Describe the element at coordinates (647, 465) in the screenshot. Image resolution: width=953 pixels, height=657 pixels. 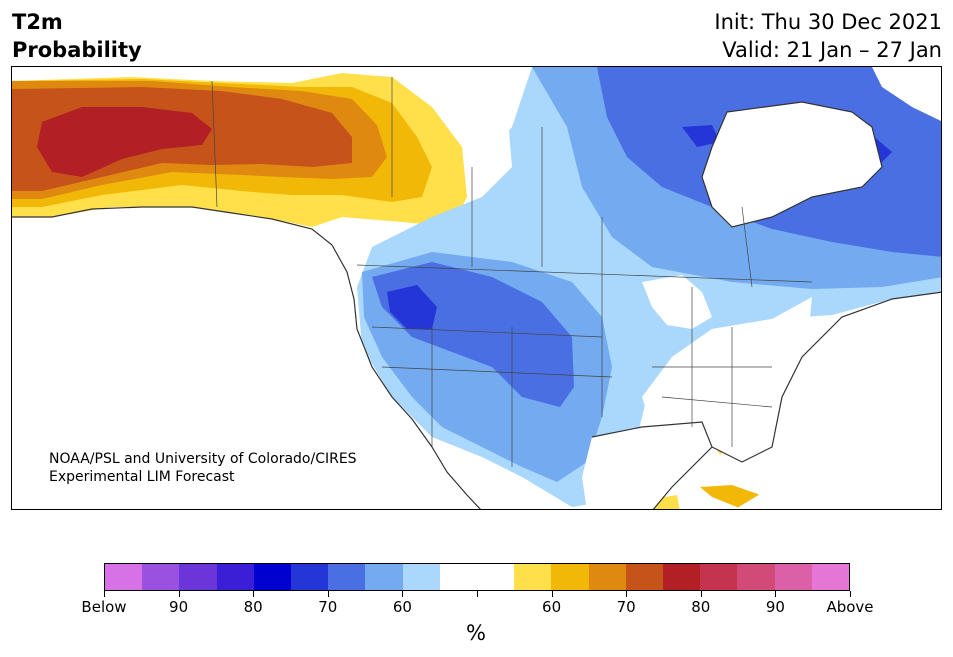
I see `gulf-of-mexico` at that location.